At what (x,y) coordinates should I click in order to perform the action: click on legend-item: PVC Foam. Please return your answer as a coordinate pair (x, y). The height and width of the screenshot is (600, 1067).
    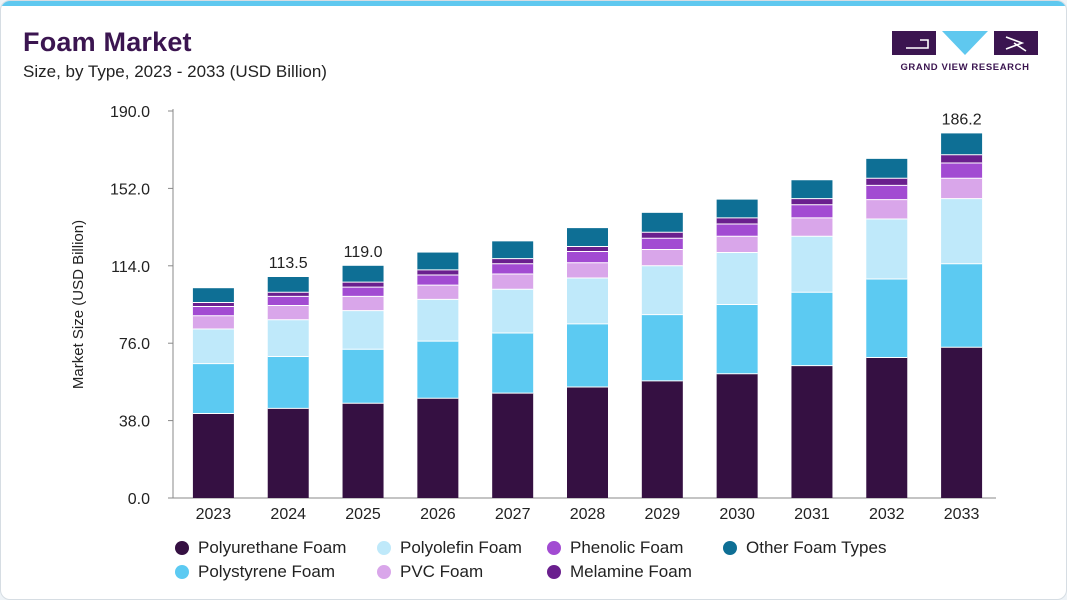
    Looking at the image, I should click on (462, 571).